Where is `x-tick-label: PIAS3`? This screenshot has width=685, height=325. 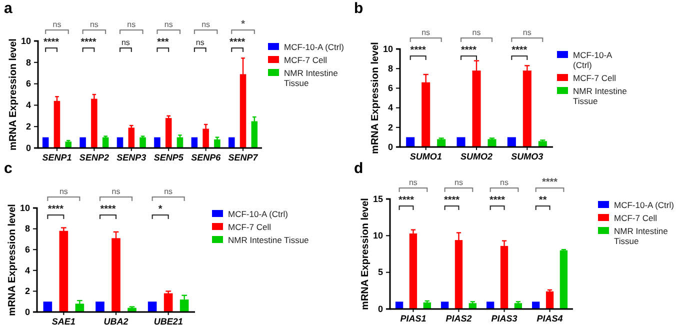 x-tick-label: PIAS3 is located at coordinates (504, 318).